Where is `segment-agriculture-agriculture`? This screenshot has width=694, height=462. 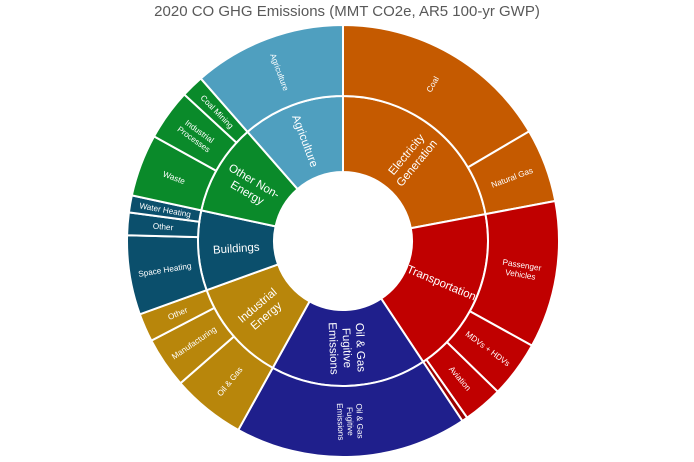 segment-agriculture-agriculture is located at coordinates (271, 78).